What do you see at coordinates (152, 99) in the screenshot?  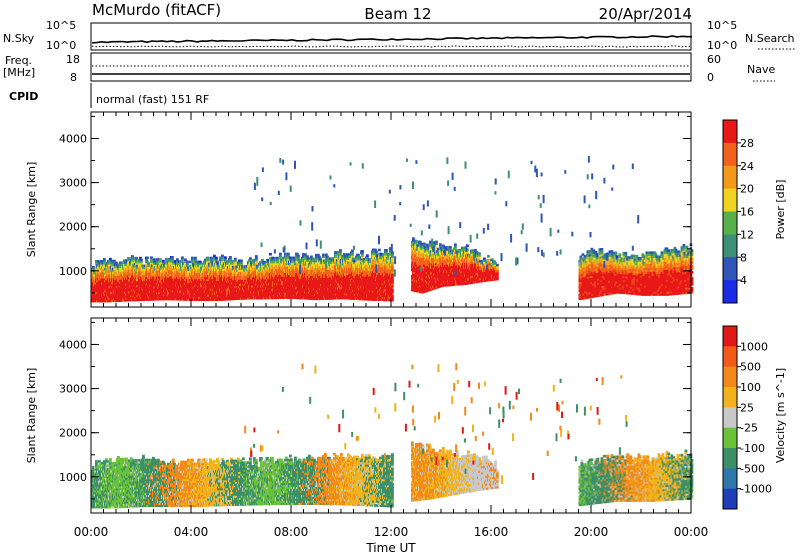 I see `cpid-text: normal (fast) 151 RF` at bounding box center [152, 99].